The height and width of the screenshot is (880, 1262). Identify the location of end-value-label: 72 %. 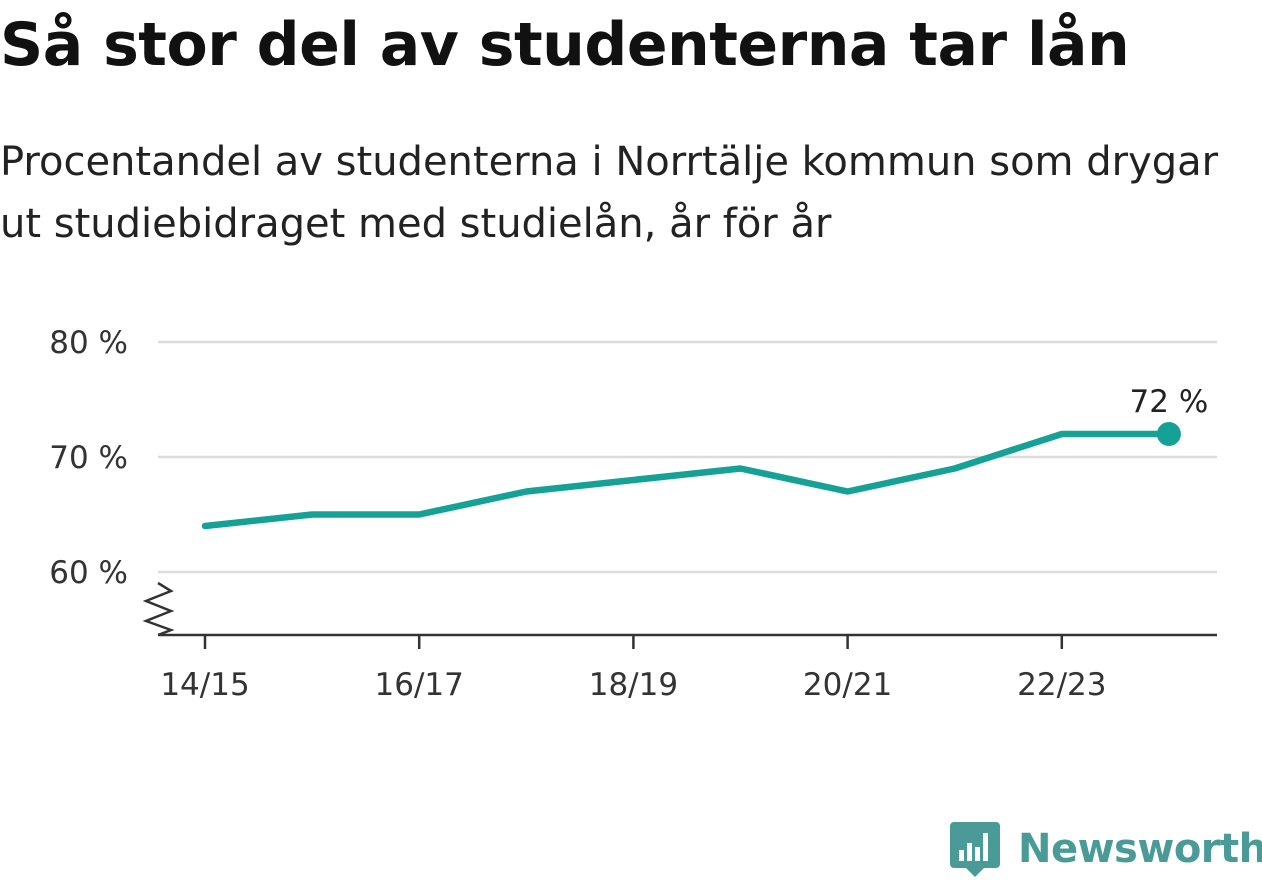
(1169, 402).